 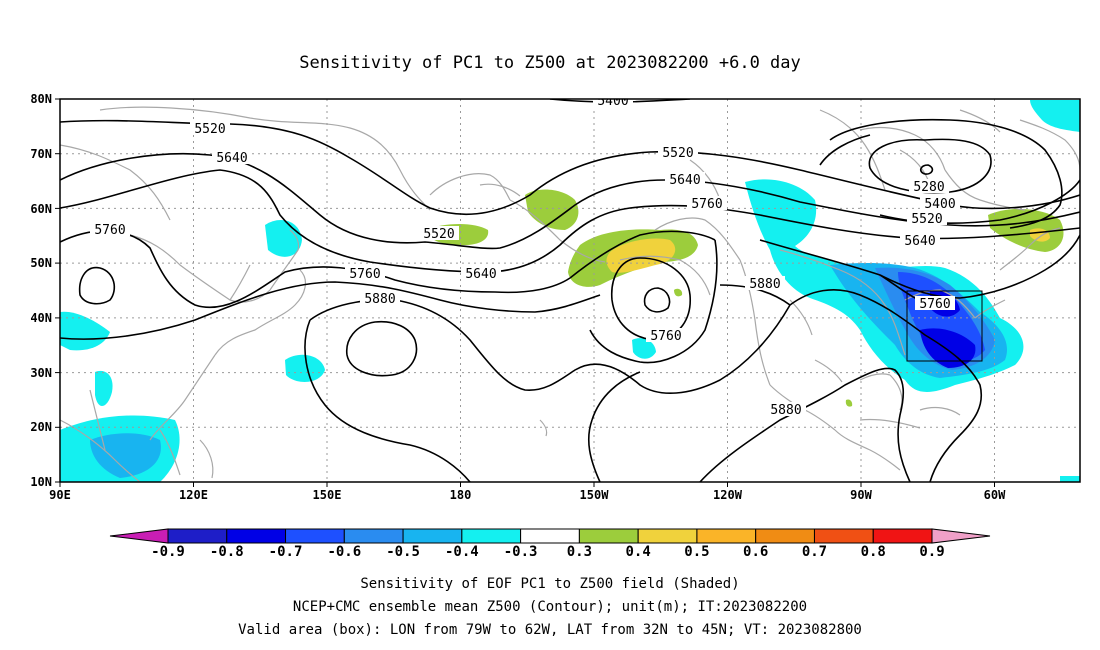 I want to click on contour-label-5760-central: 5760, so click(x=365, y=274).